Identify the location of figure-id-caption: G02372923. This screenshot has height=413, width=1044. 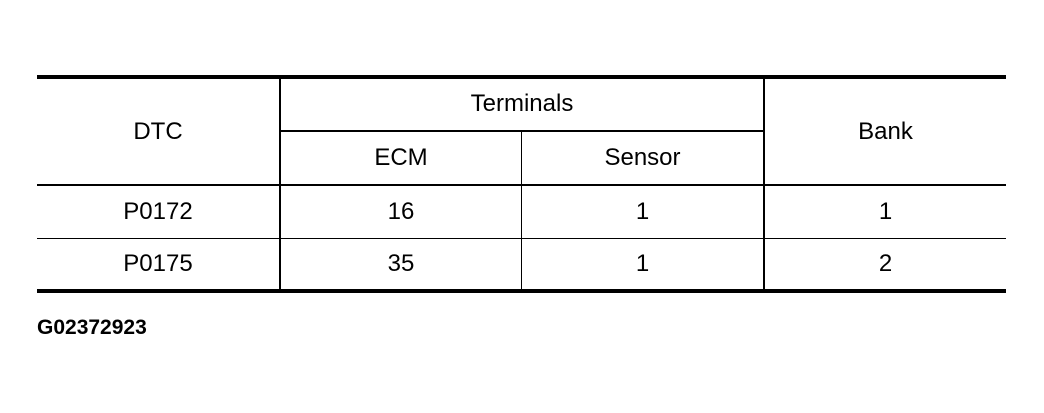
(92, 327).